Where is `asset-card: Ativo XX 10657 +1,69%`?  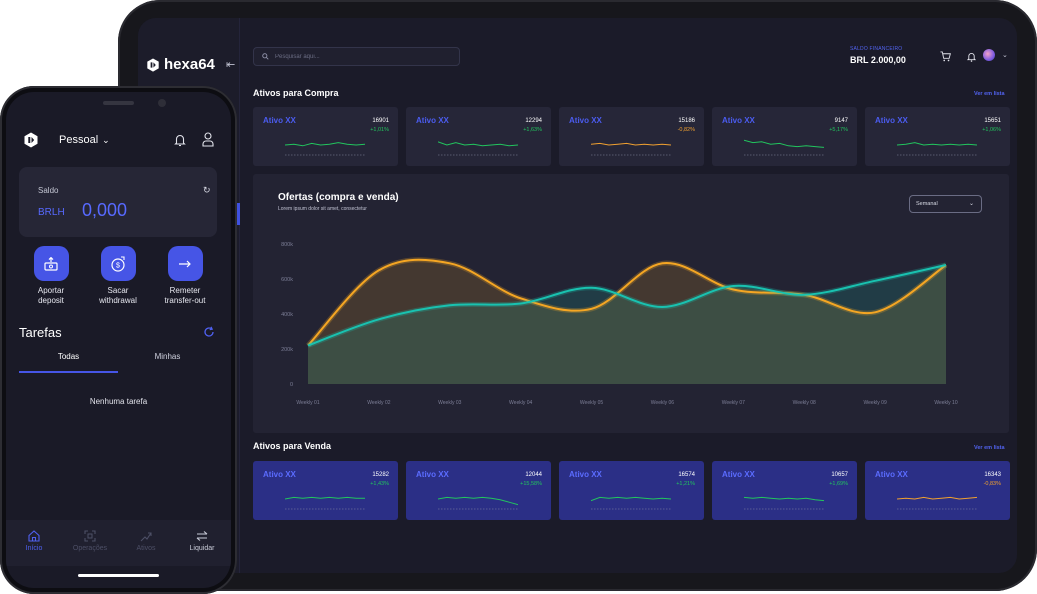 asset-card: Ativo XX 10657 +1,69% is located at coordinates (784, 490).